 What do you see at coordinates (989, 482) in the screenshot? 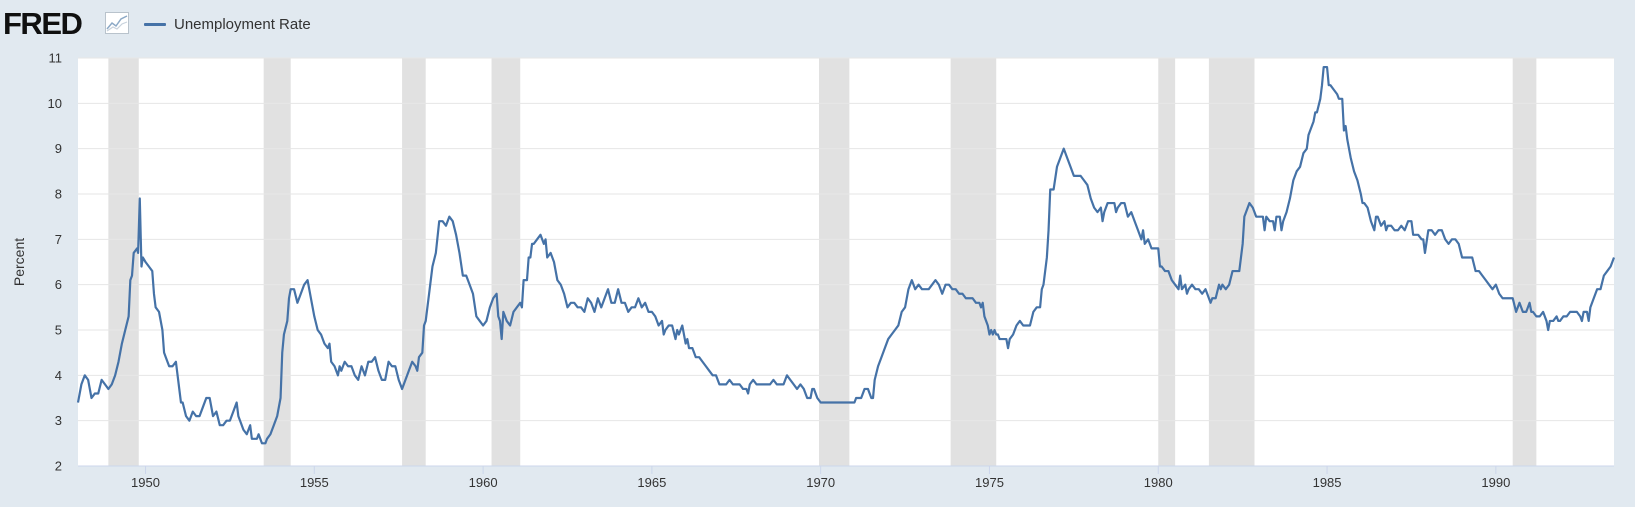
I see `x-tick-label-1975: 1975` at bounding box center [989, 482].